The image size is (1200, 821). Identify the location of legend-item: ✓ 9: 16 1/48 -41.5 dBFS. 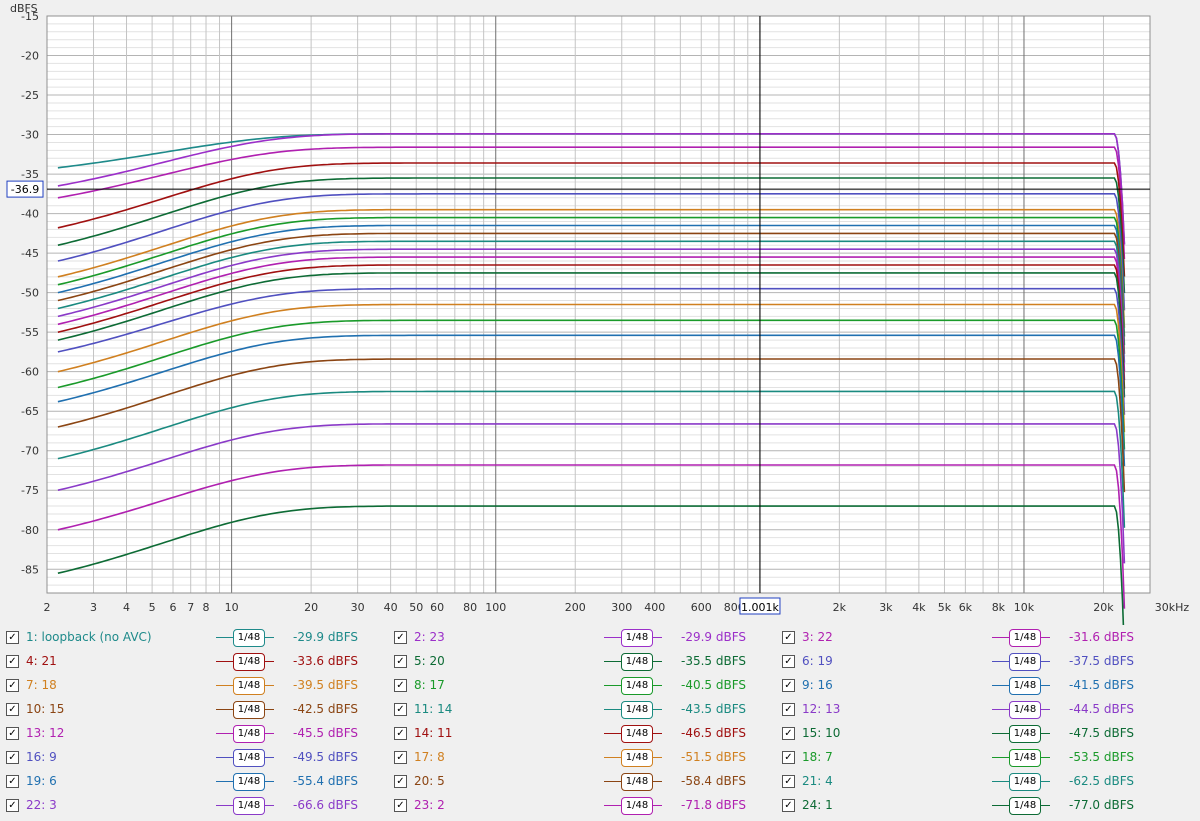
(972, 685).